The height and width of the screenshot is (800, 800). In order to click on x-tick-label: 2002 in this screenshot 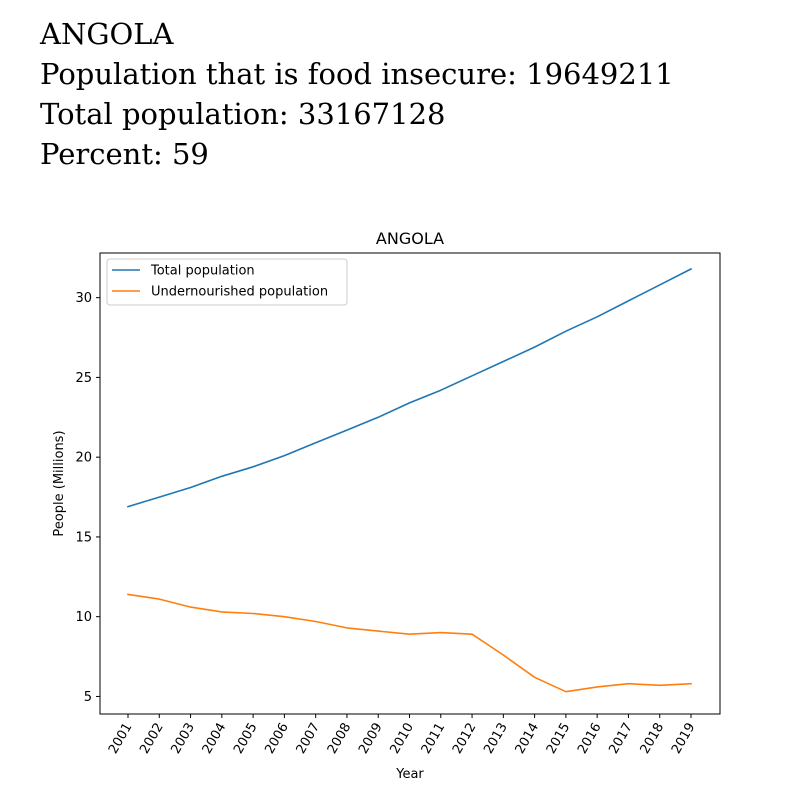, I will do `click(152, 739)`.